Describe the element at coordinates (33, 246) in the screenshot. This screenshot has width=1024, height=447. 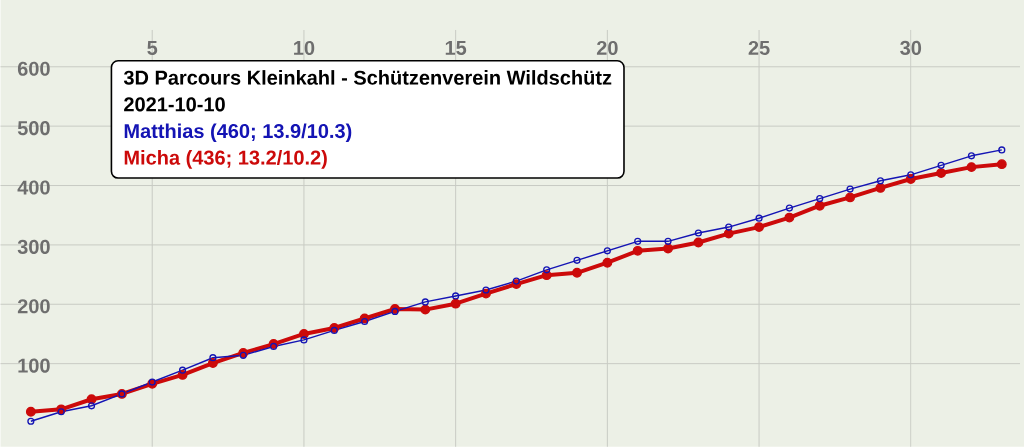
I see `y-tick-label: 300` at that location.